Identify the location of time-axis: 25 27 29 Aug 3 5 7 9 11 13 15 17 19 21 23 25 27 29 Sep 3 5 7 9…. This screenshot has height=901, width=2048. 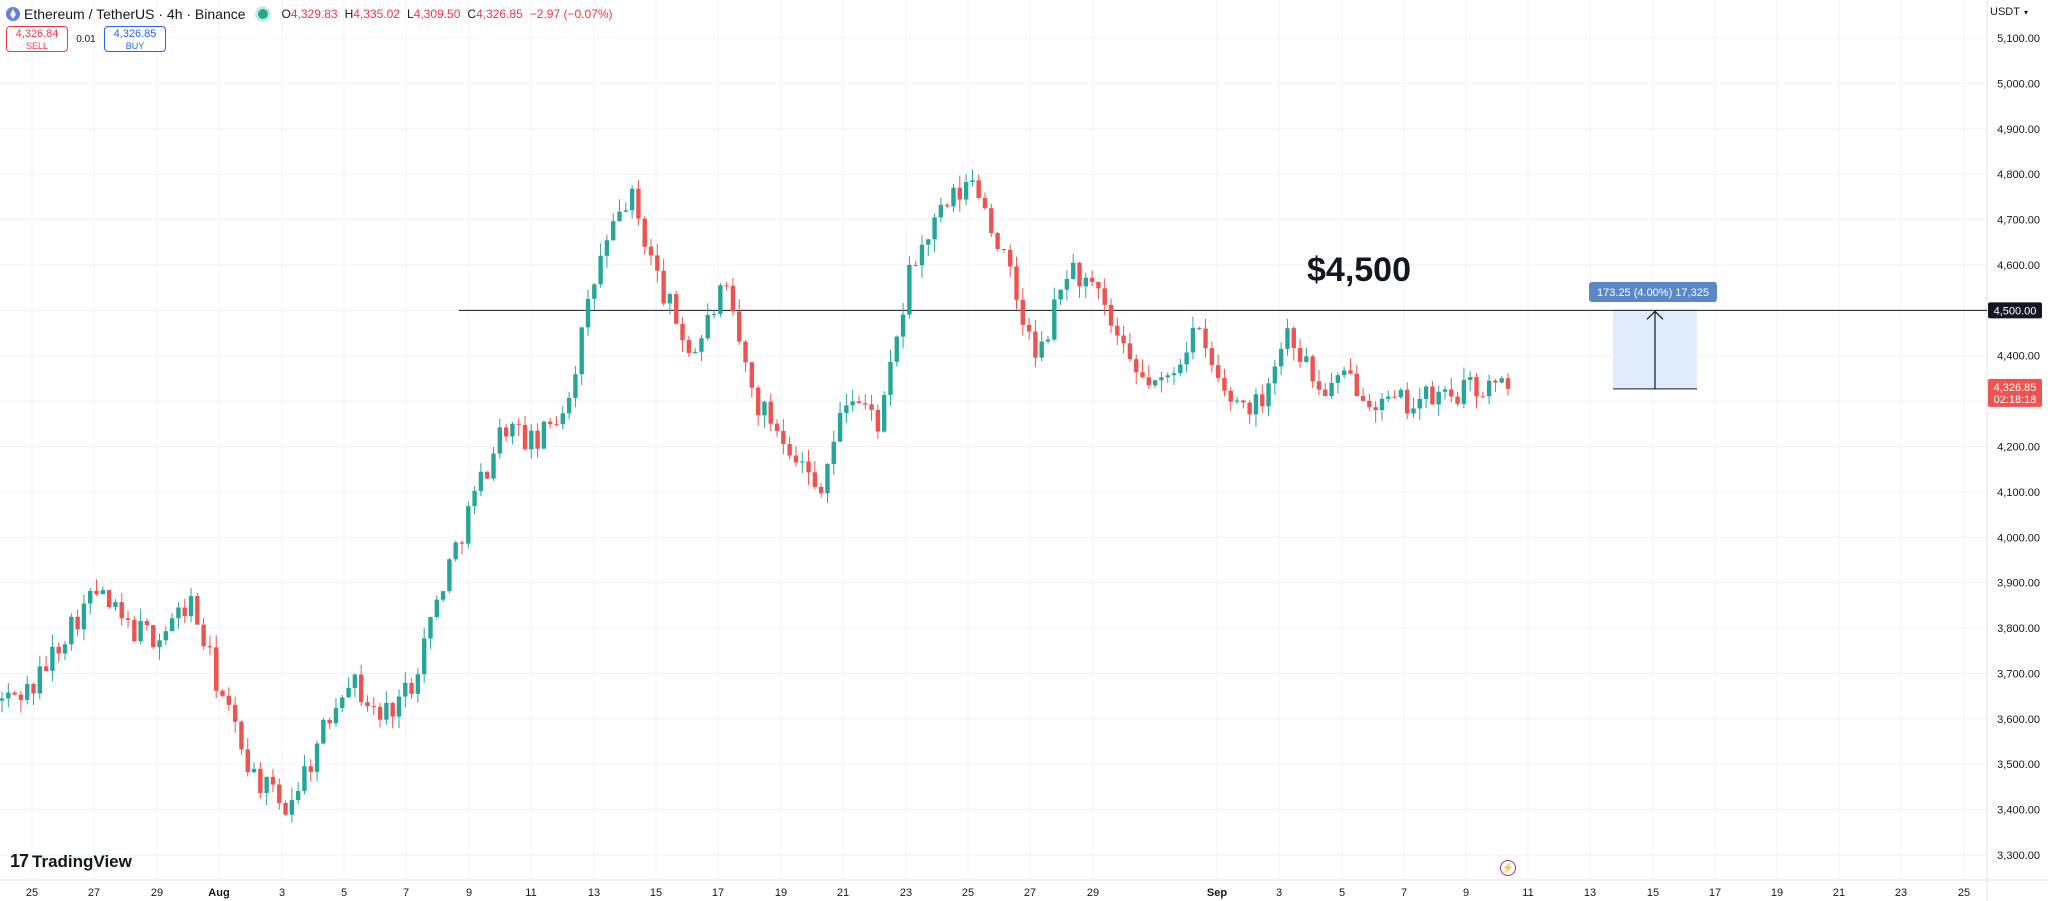
(998, 893).